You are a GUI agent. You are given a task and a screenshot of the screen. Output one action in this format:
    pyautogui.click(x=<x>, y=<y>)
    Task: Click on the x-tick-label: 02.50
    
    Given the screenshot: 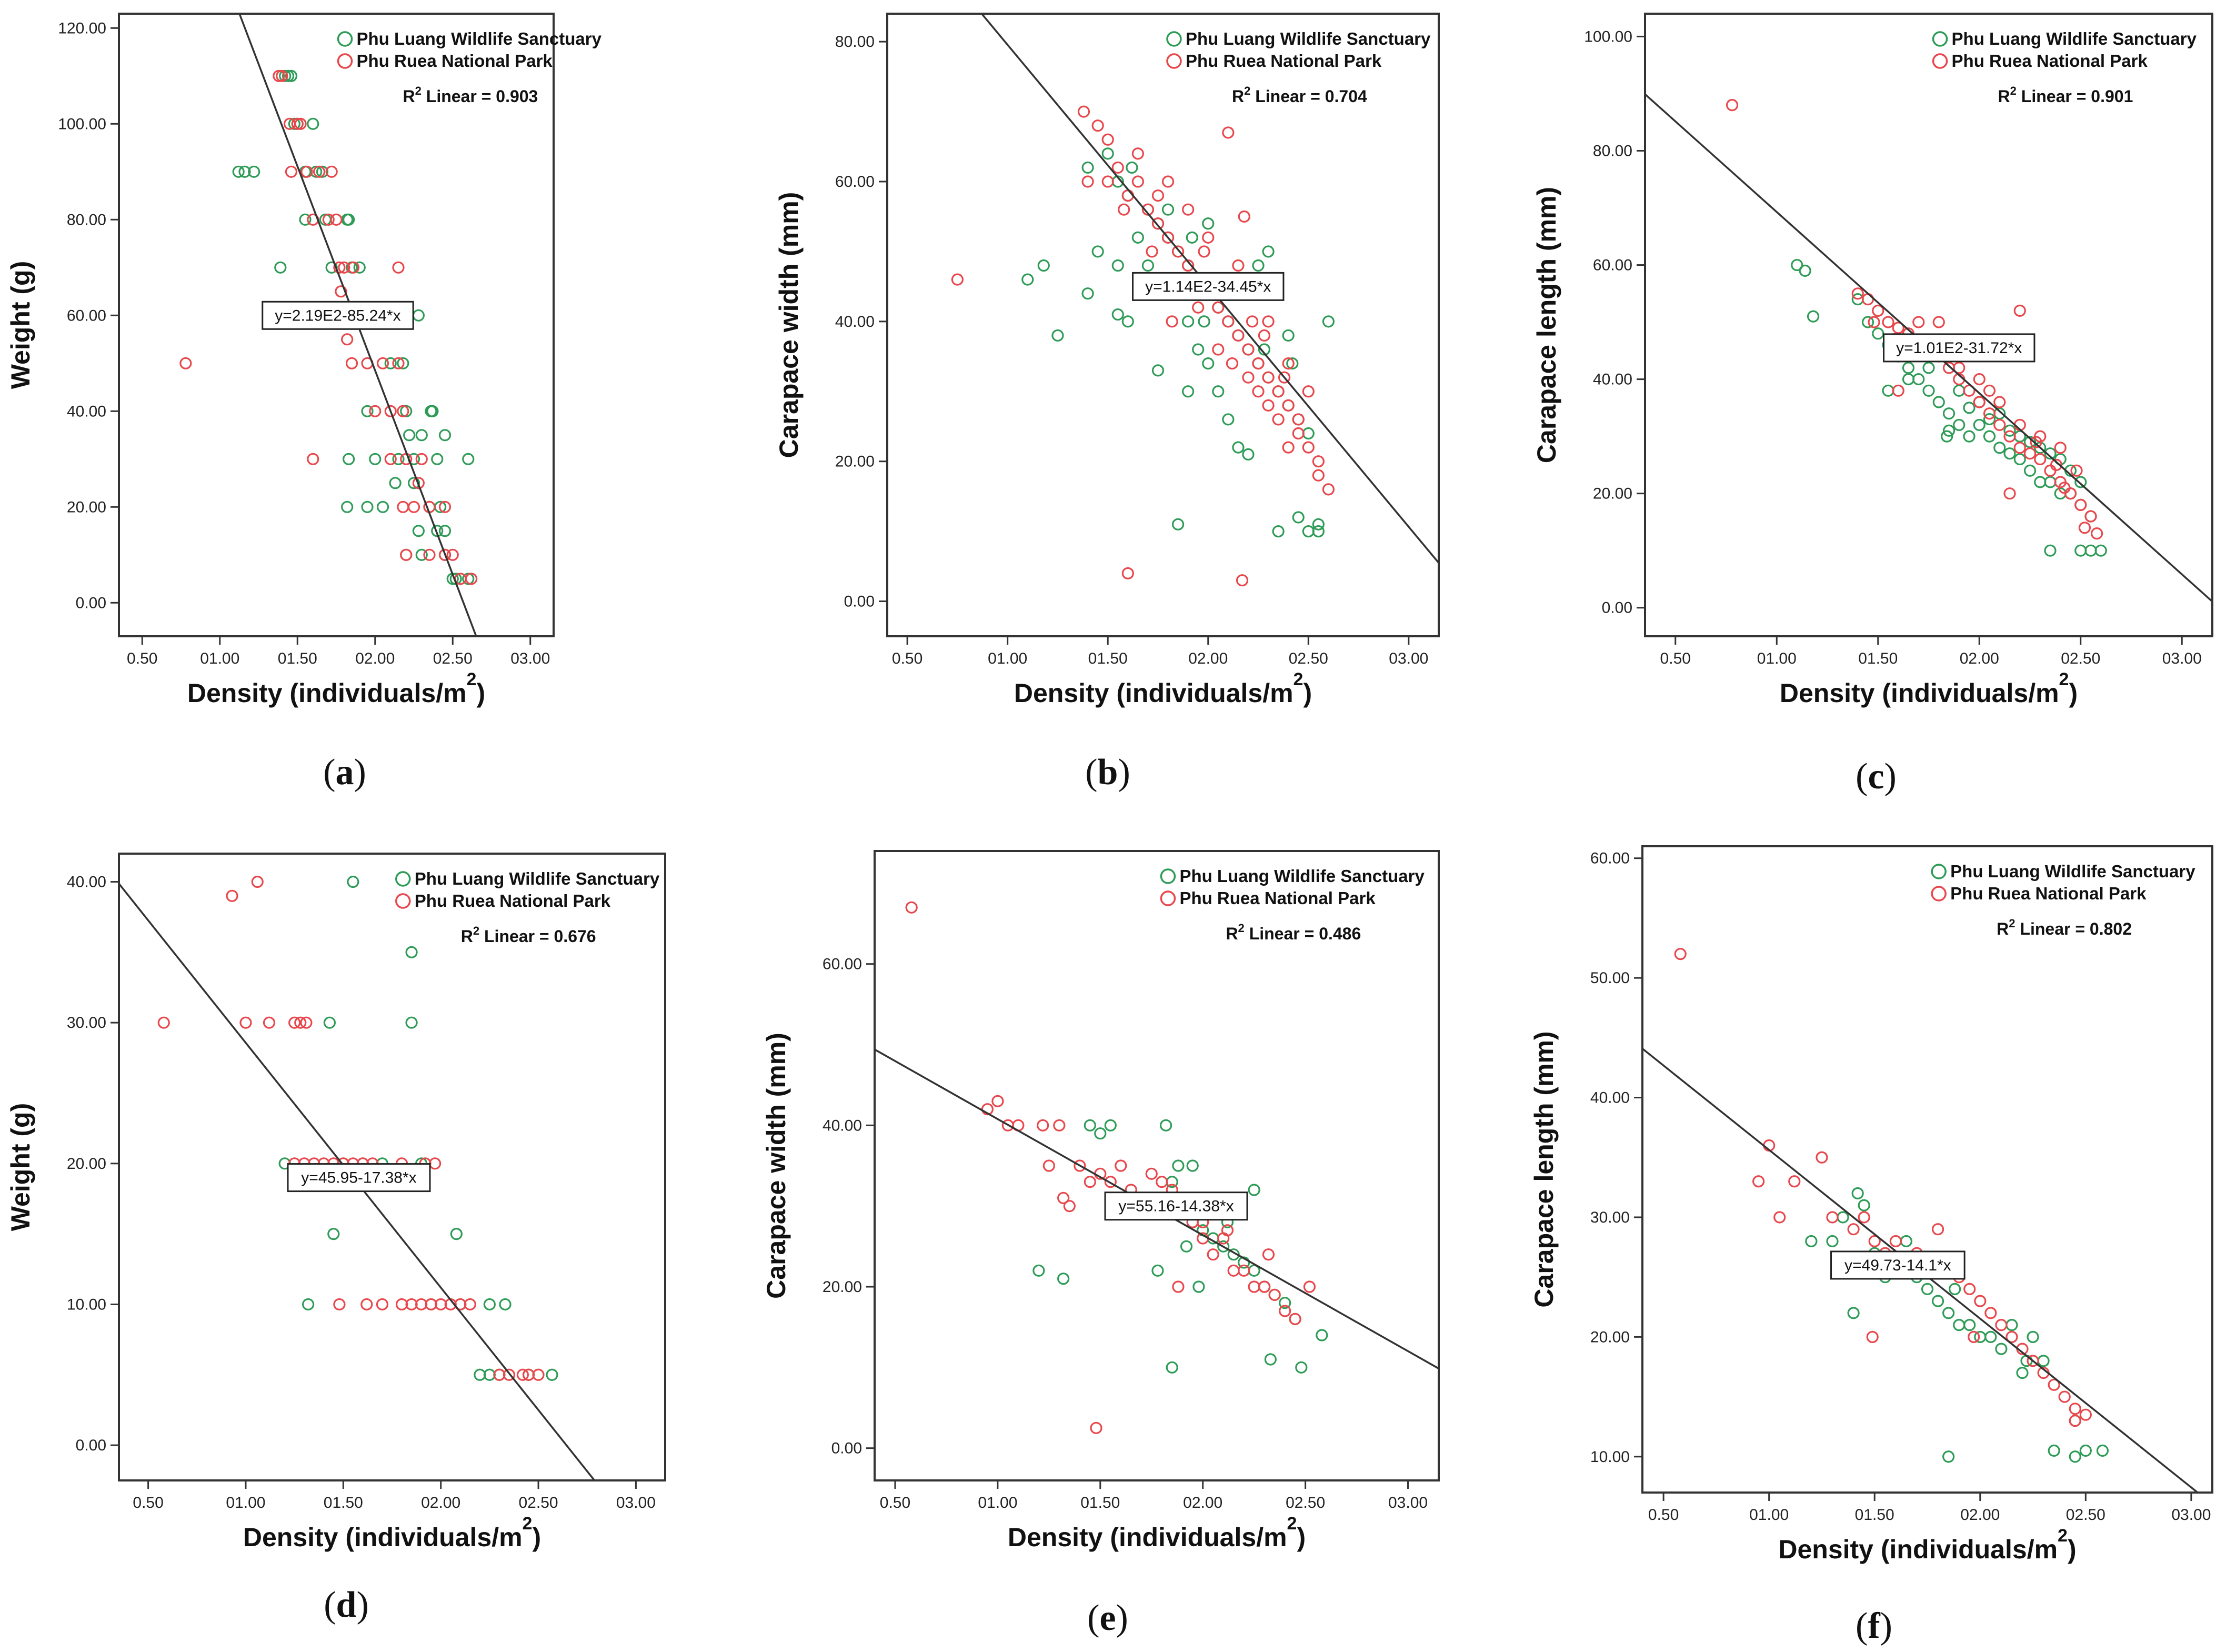 What is the action you would take?
    pyautogui.click(x=1305, y=1502)
    